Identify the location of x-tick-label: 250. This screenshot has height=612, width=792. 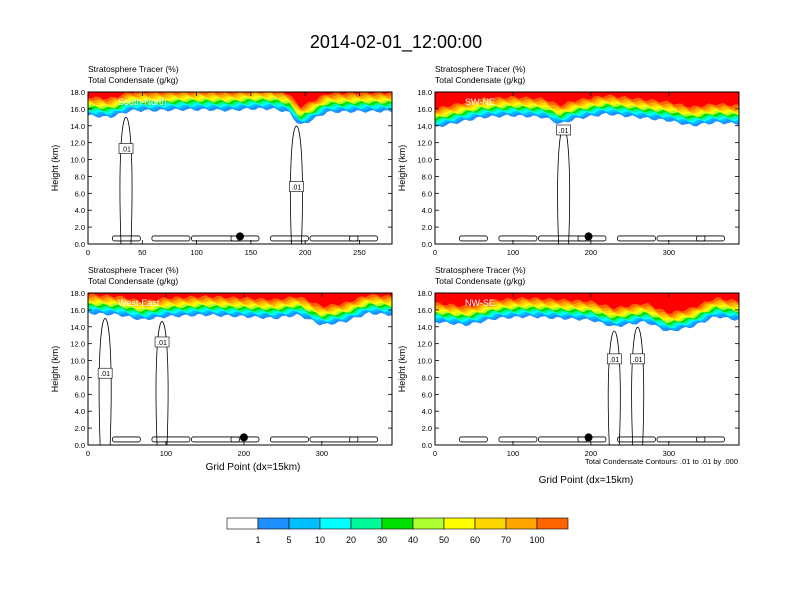
(359, 252).